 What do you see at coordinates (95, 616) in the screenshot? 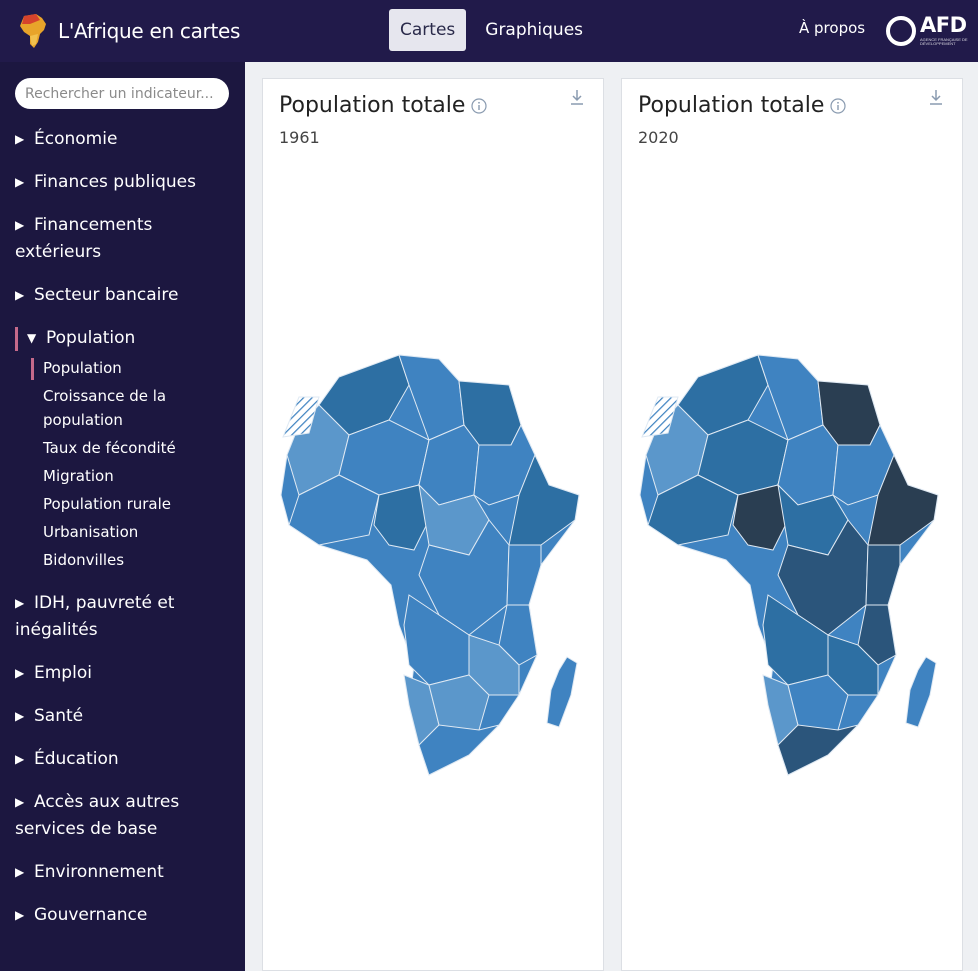
I see `sidebar-item-label: IDH, pauvreté et inégalités` at bounding box center [95, 616].